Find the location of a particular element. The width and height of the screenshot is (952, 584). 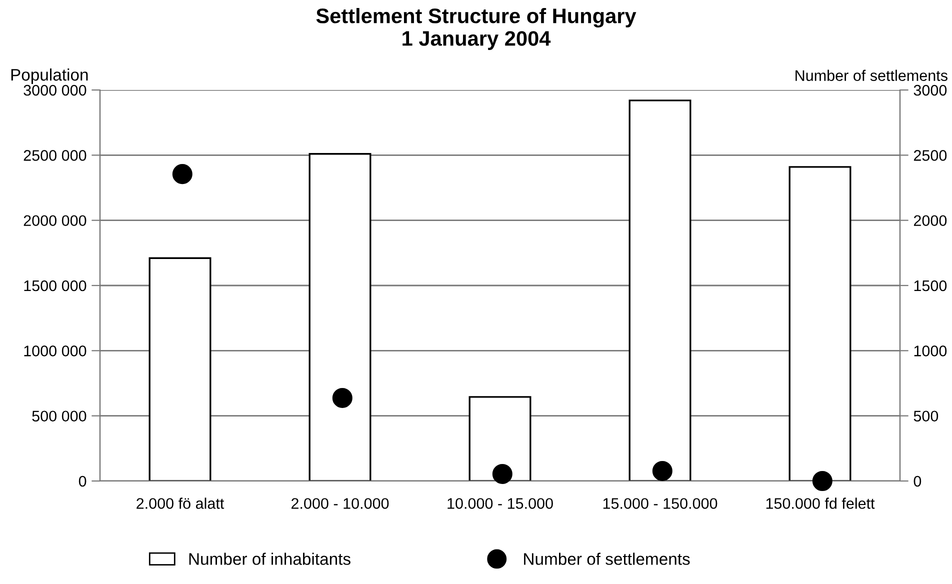

x-tick-label: 2.000 fö alatt is located at coordinates (180, 503).